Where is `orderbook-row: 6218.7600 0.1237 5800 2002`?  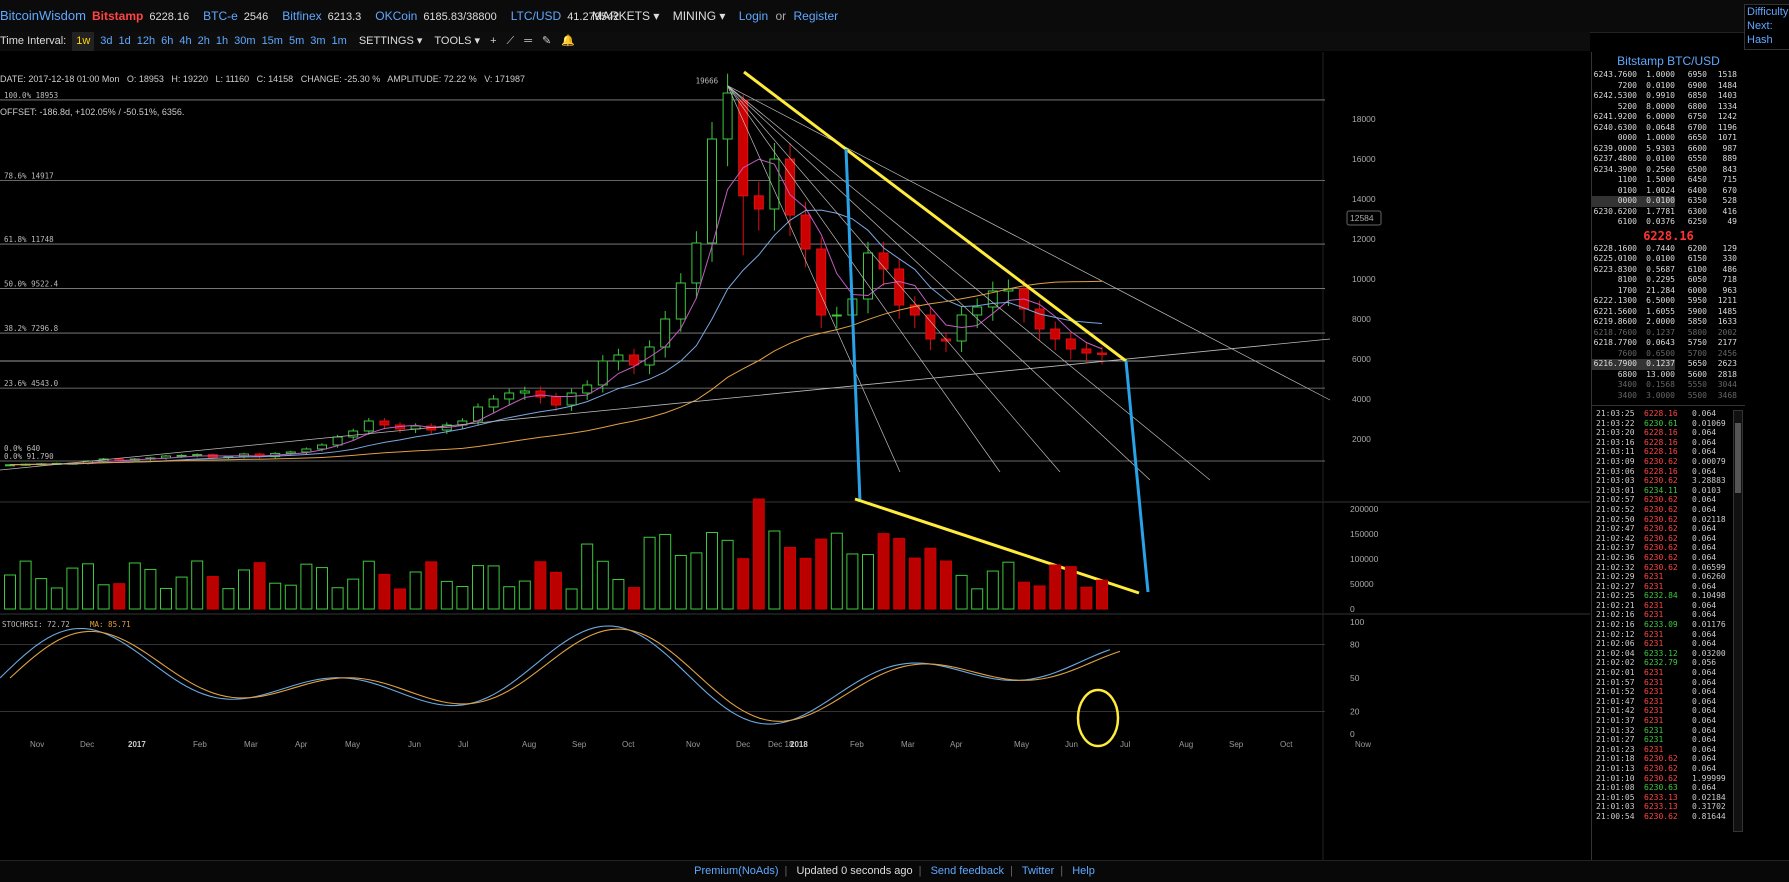 orderbook-row: 6218.7600 0.1237 5800 2002 is located at coordinates (1668, 333).